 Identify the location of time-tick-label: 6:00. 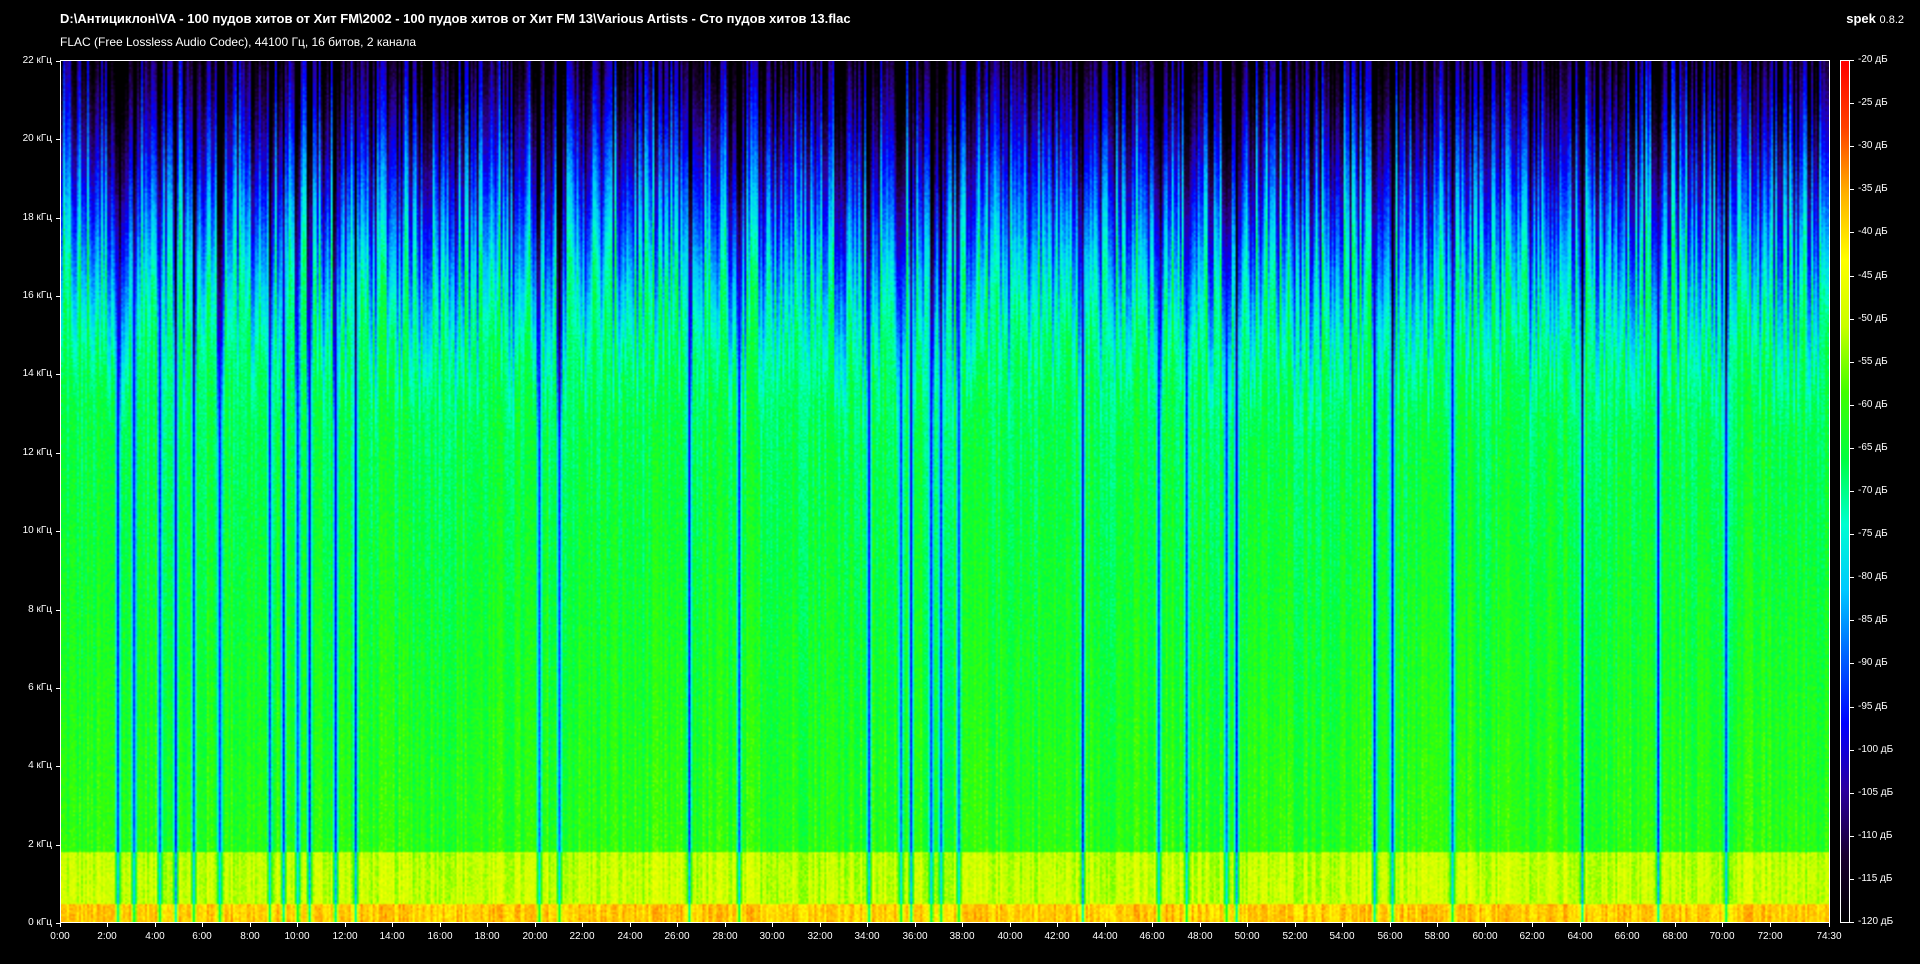
(202, 936).